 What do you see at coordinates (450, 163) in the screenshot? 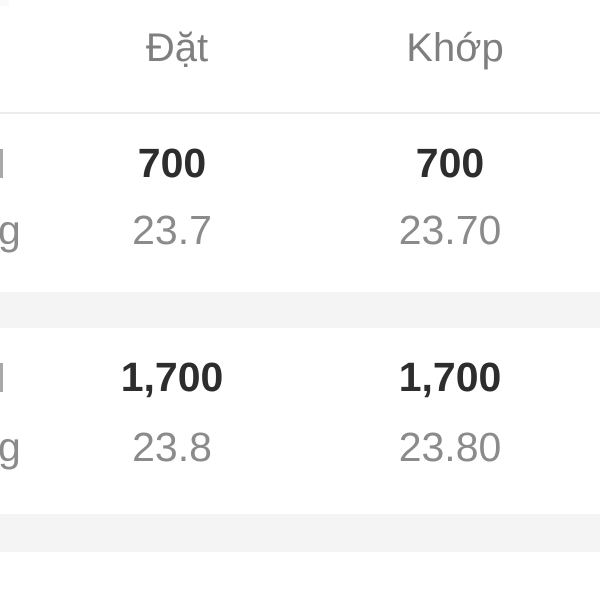
I see `matched-quantity: 700` at bounding box center [450, 163].